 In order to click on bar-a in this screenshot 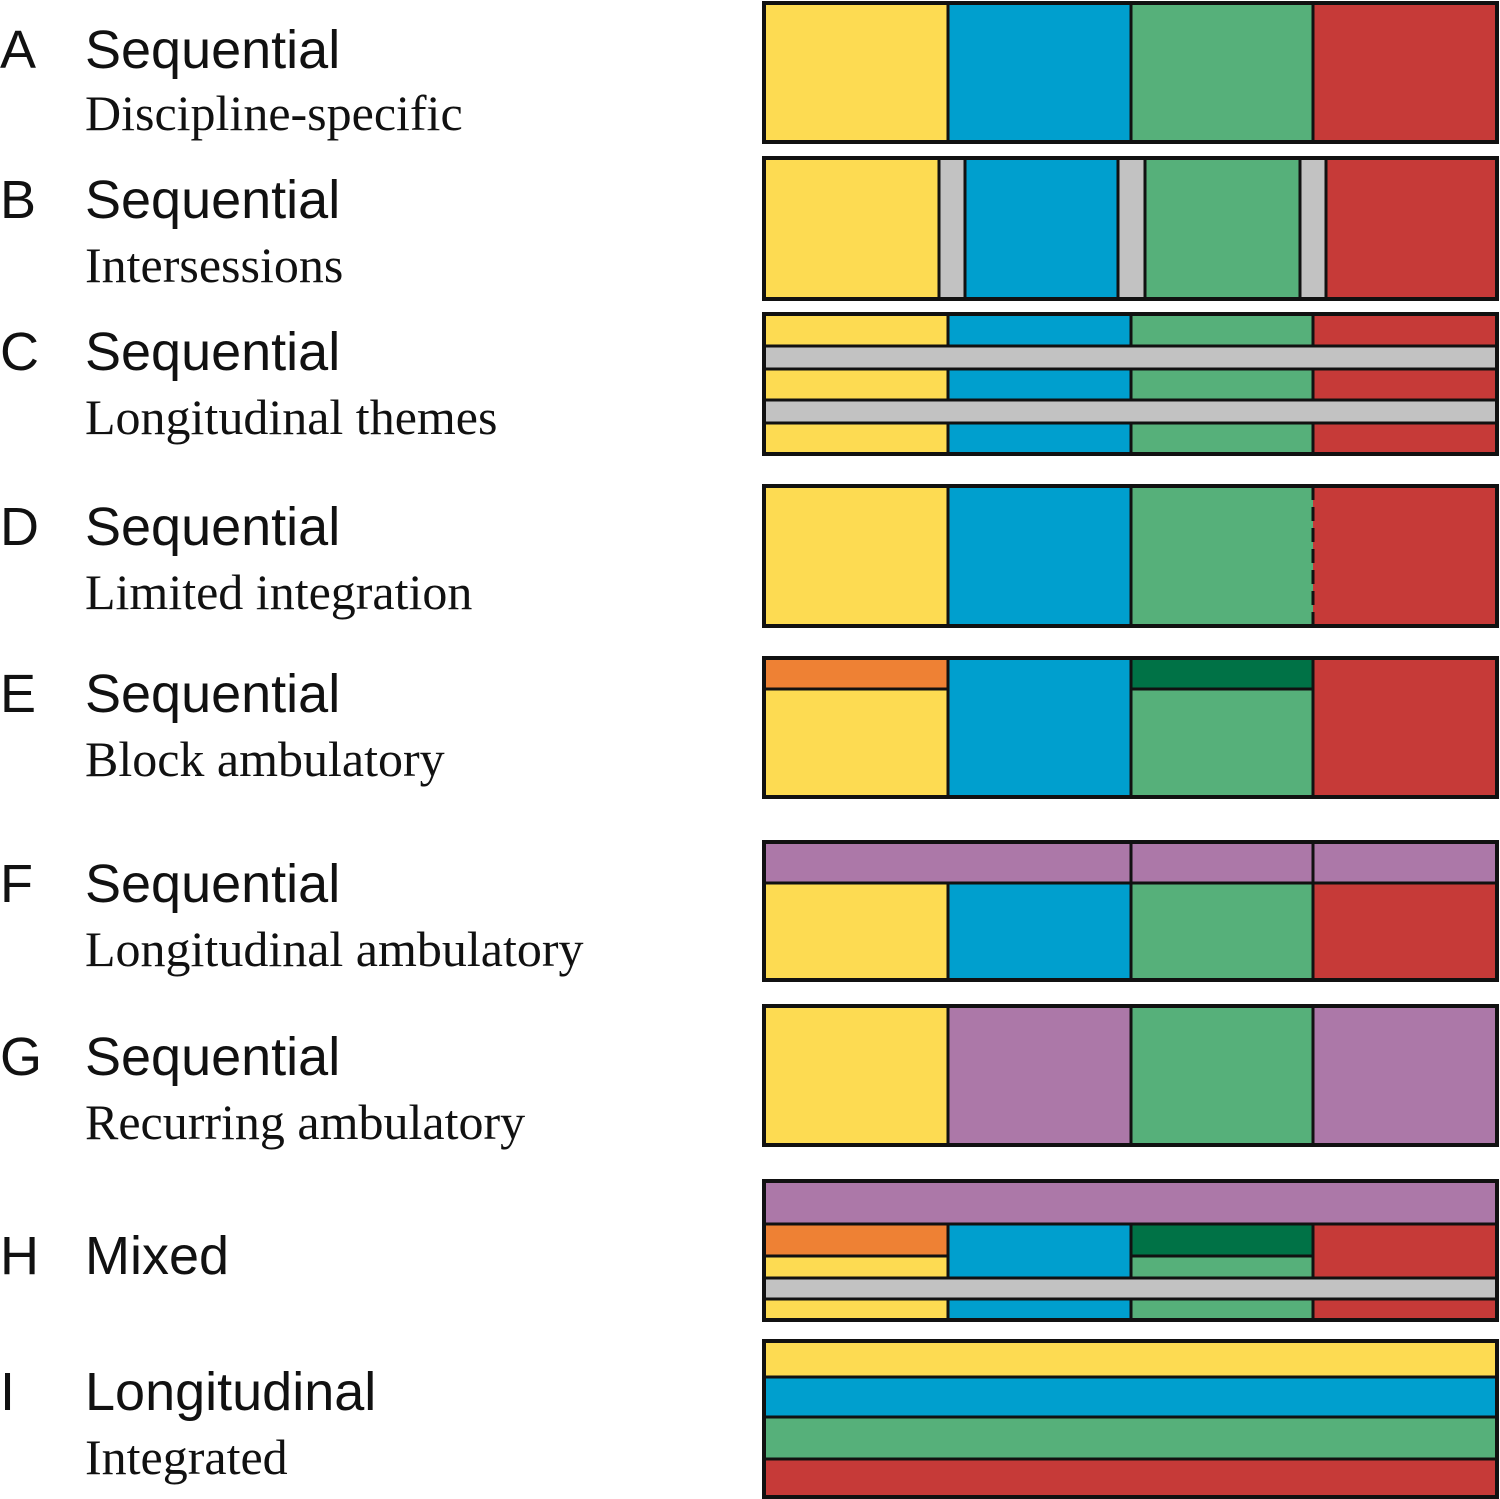, I will do `click(1130, 72)`.